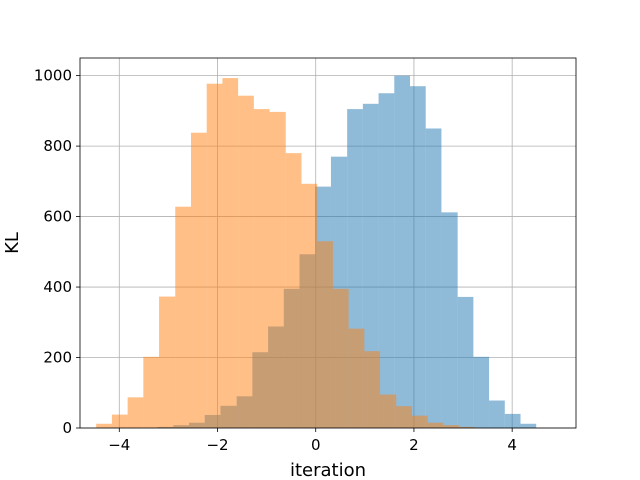 The image size is (640, 480). What do you see at coordinates (53, 76) in the screenshot?
I see `y-tick-label: 1000` at bounding box center [53, 76].